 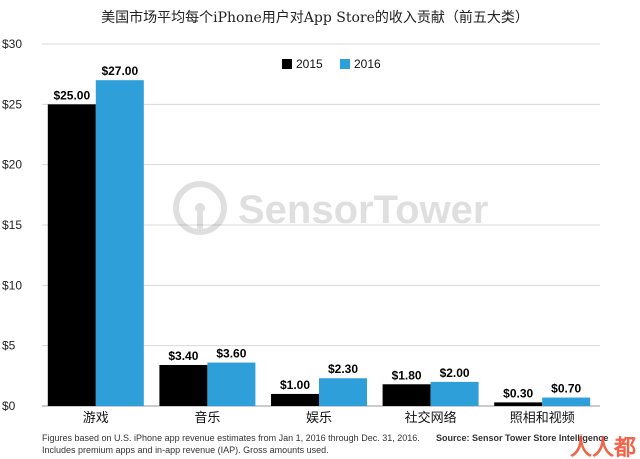 What do you see at coordinates (331, 64) in the screenshot?
I see `legend: 2015 2016` at bounding box center [331, 64].